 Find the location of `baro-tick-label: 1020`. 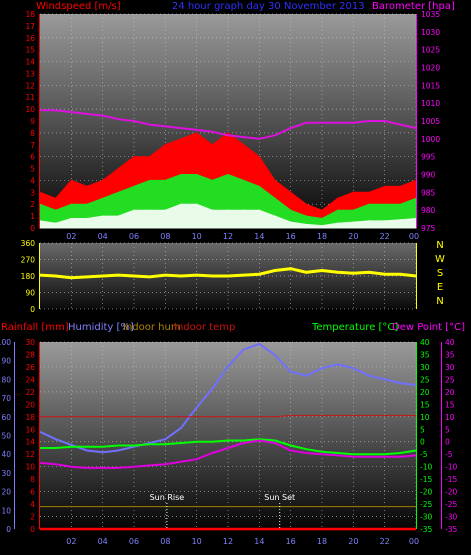

baro-tick-label: 1020 is located at coordinates (430, 68).